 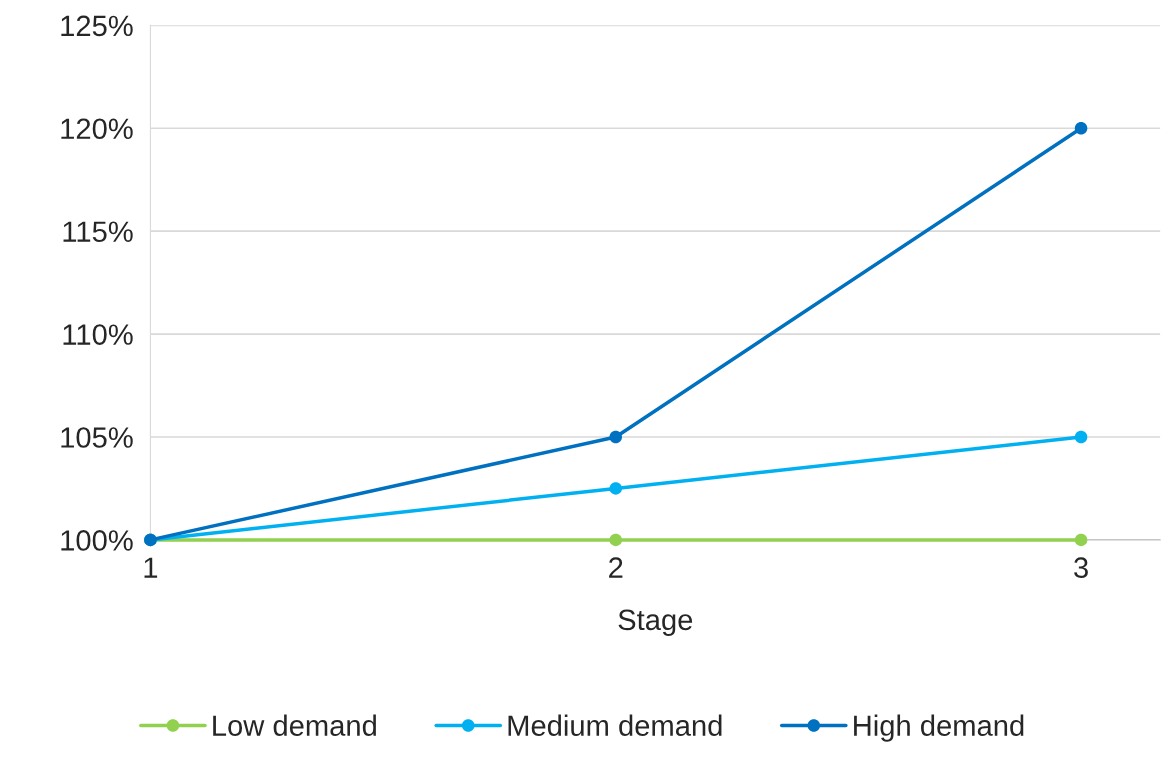 I want to click on x-tick-label: 2, so click(x=616, y=567).